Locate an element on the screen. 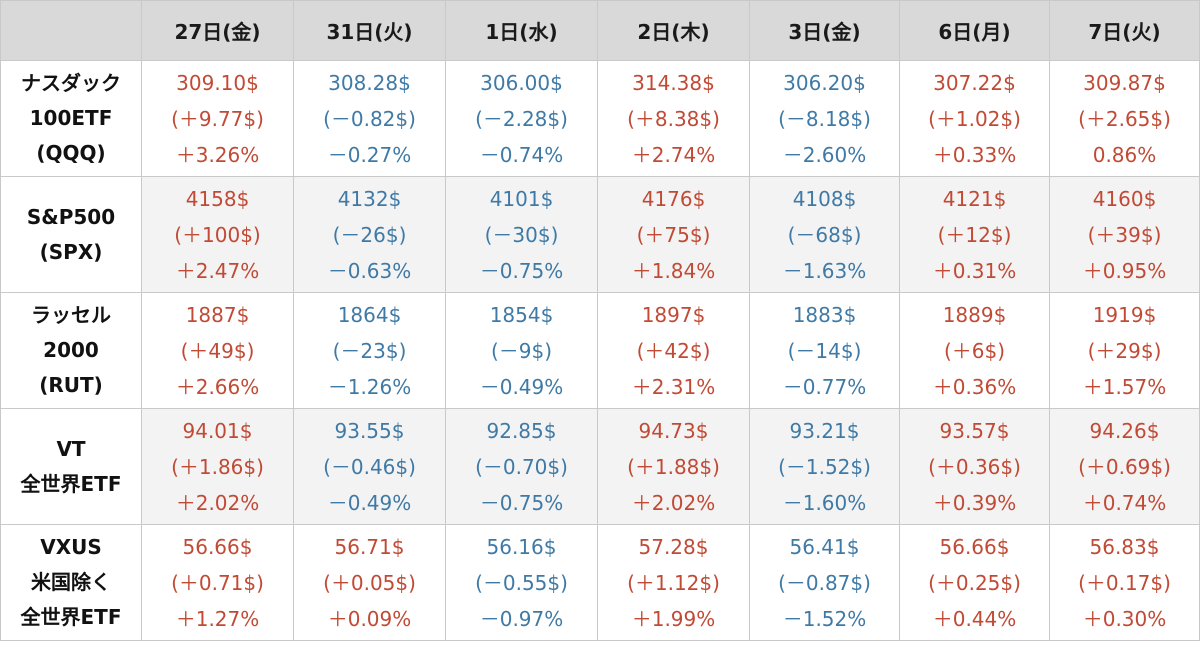 The height and width of the screenshot is (660, 1200). price-value: 309.87$ is located at coordinates (1124, 82).